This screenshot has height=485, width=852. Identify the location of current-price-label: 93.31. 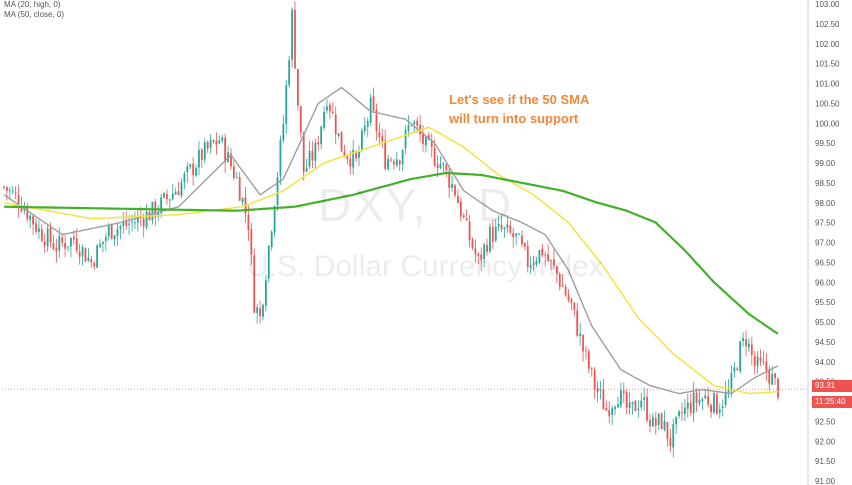
(832, 386).